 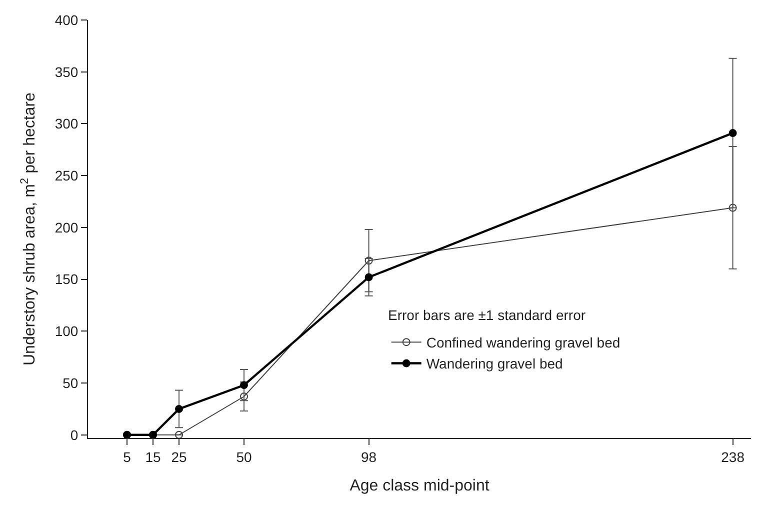 I want to click on x-tick-label: 98, so click(x=369, y=456).